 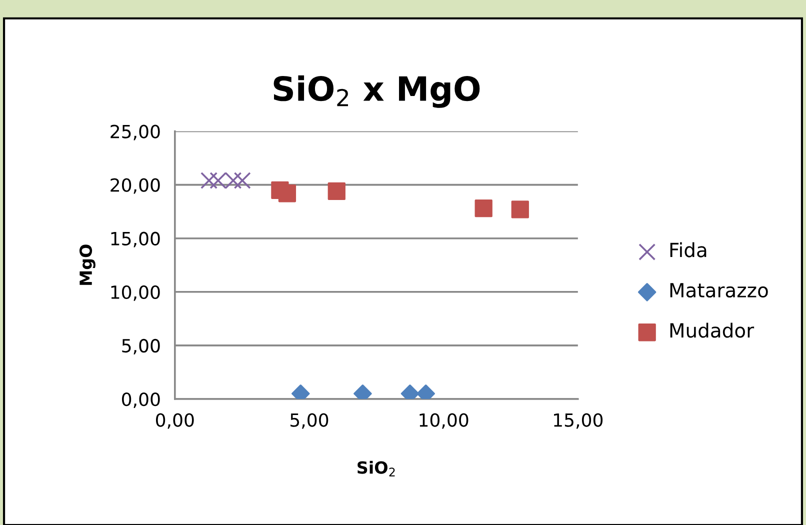 I want to click on legend-label: Fida, so click(x=688, y=250).